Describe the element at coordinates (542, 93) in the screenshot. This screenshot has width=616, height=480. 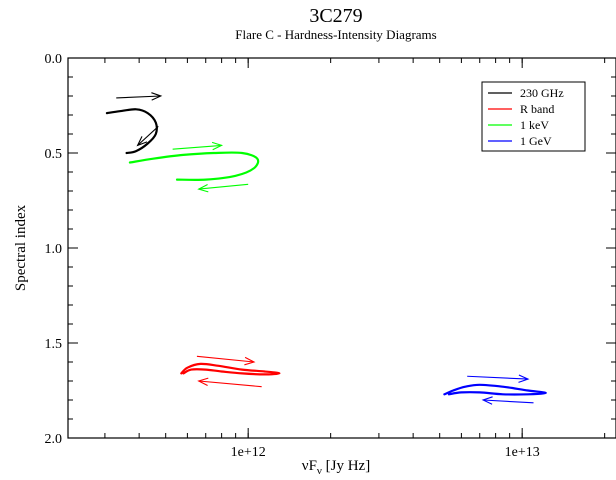
I see `legend-label: 230 GHz` at that location.